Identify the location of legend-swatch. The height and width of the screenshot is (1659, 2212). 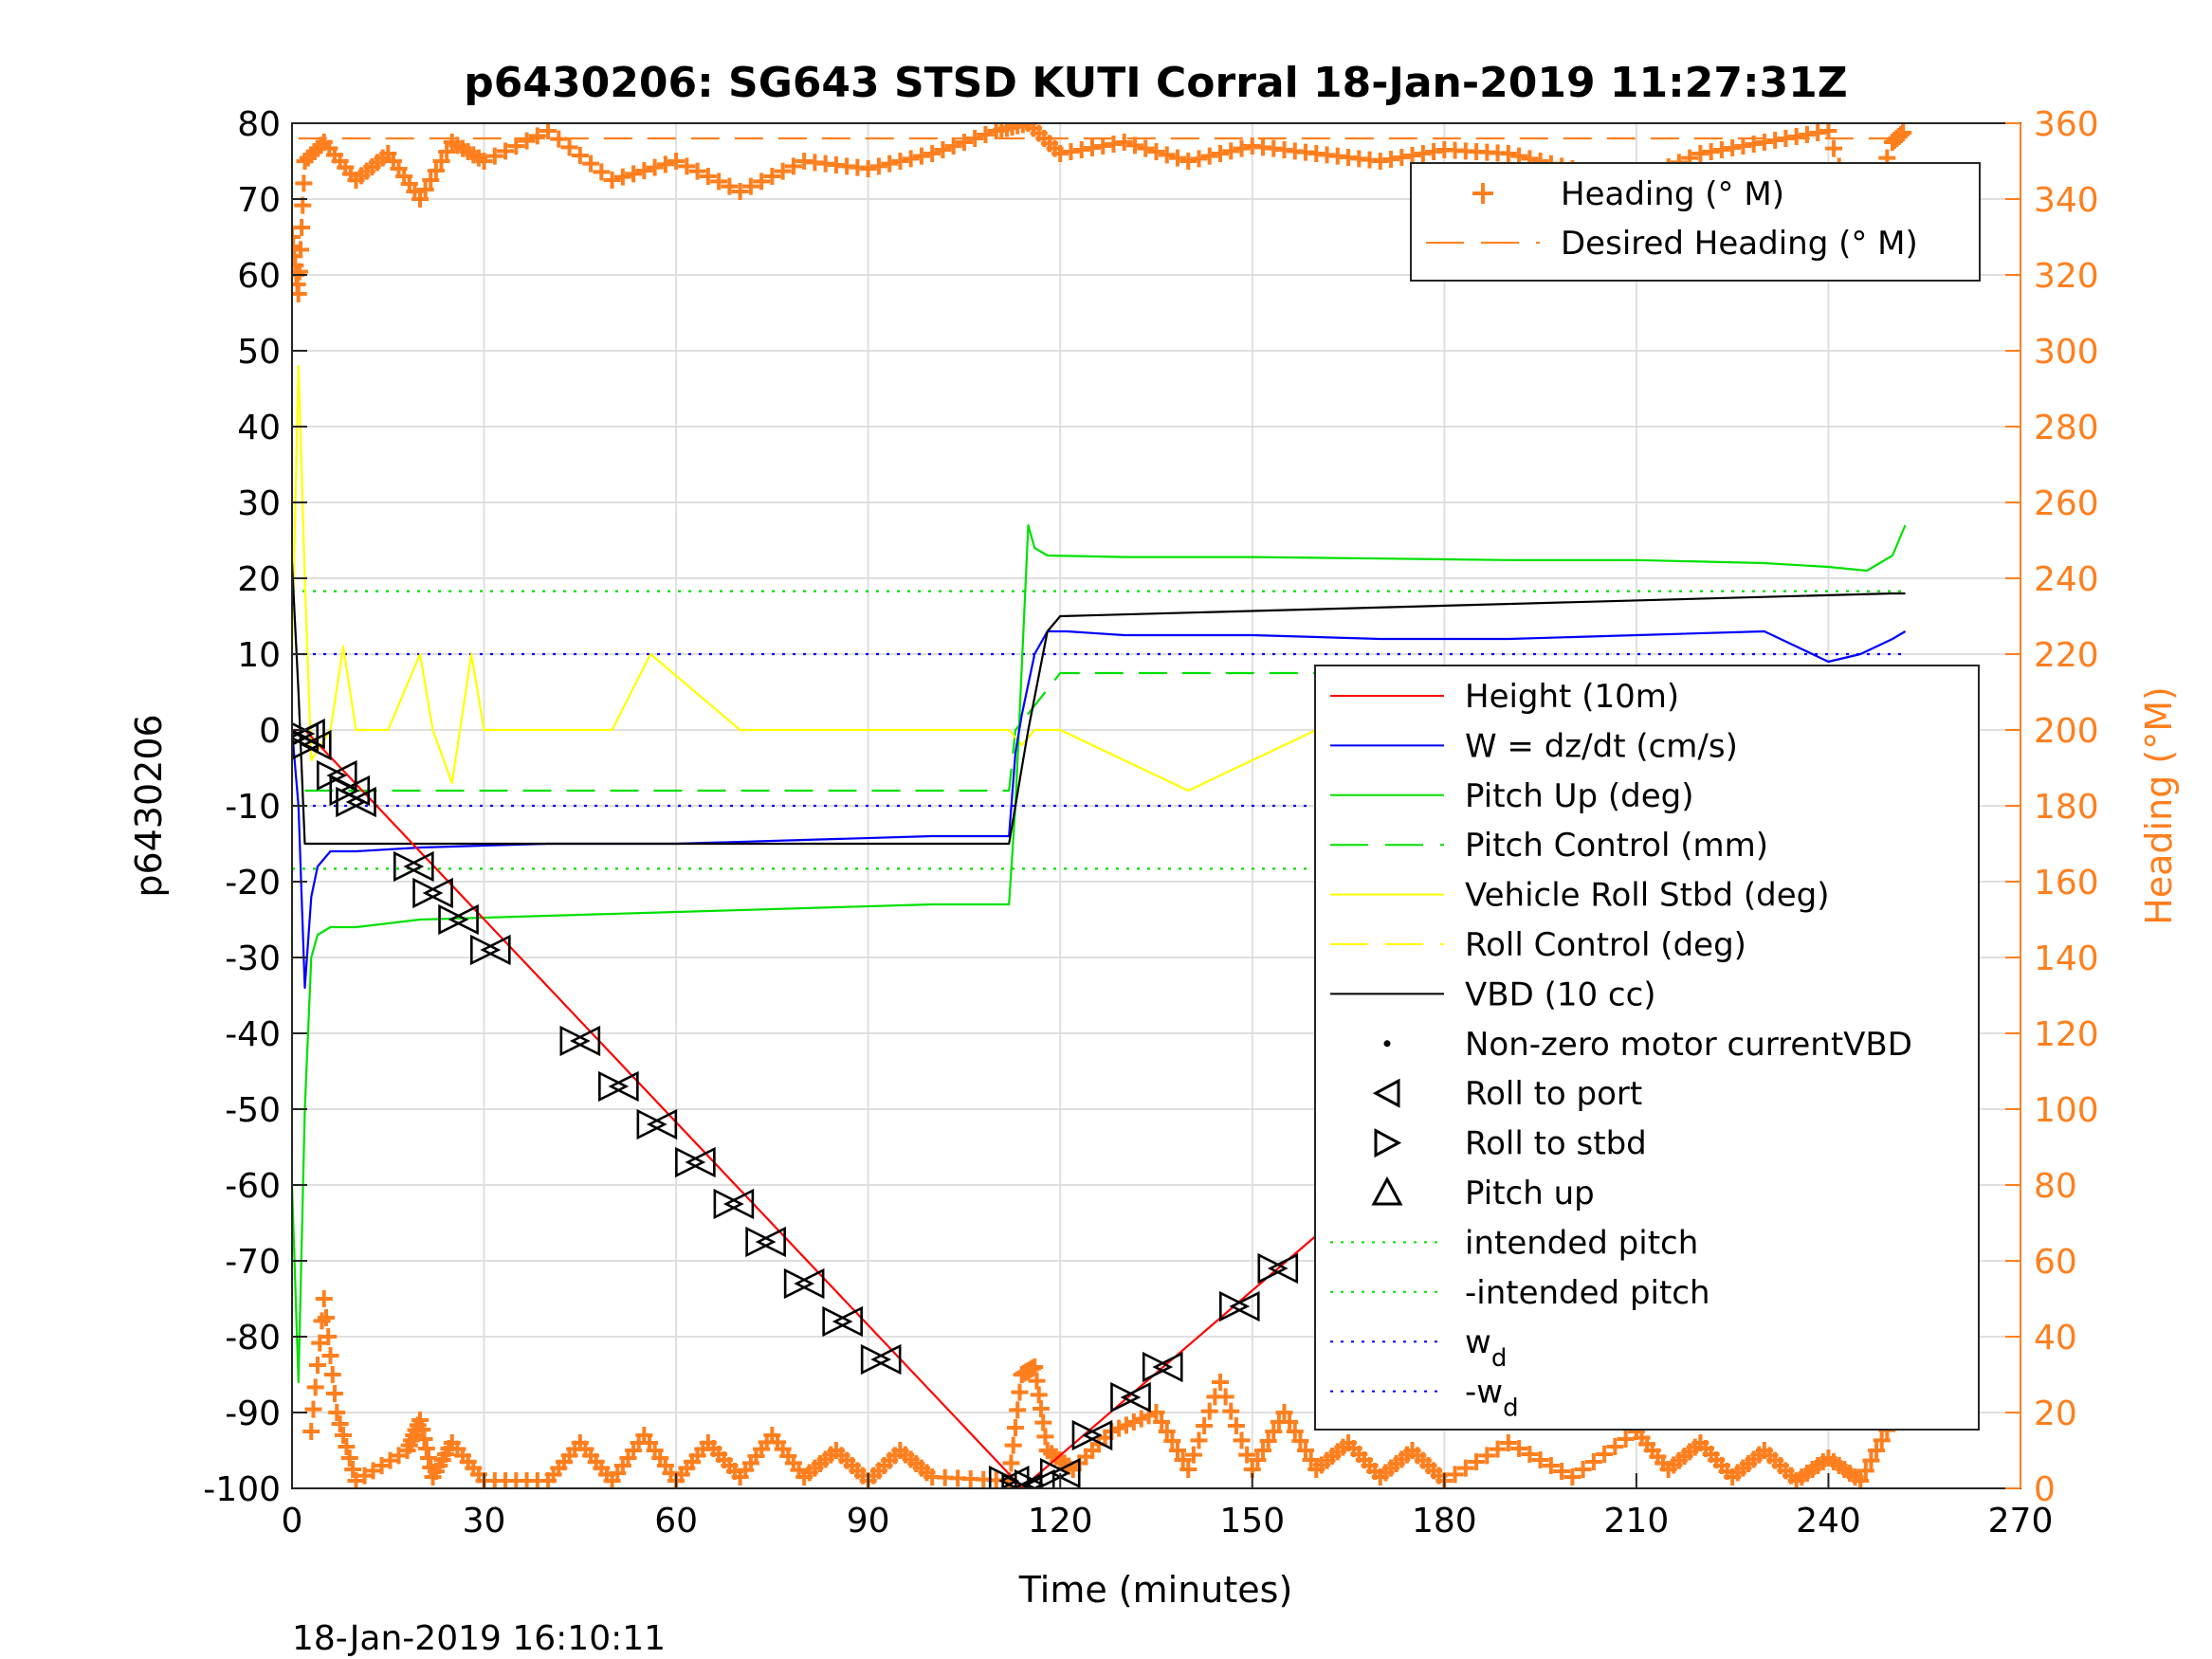
(1388, 1143).